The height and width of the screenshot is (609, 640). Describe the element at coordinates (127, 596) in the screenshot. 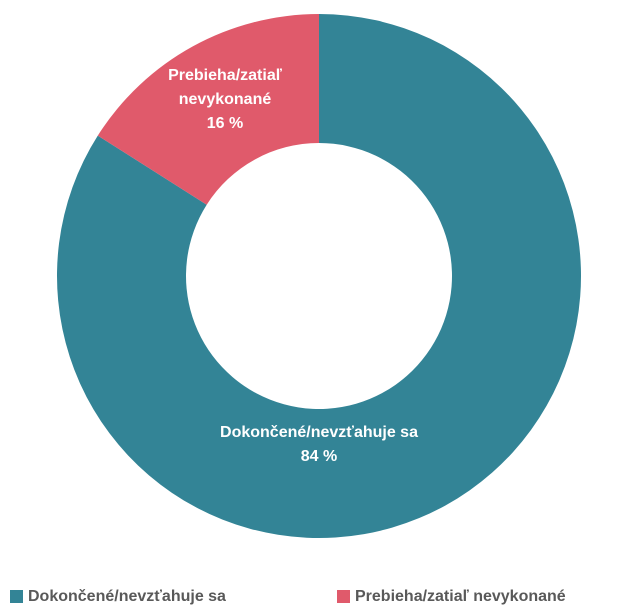

I see `legend-label: Dokončené/nevzťahuje sa` at that location.